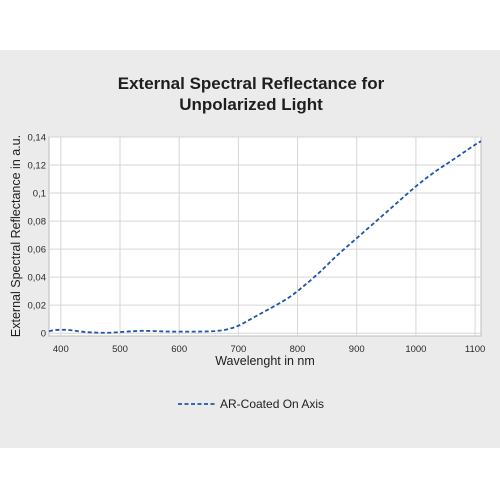 The height and width of the screenshot is (500, 500). Describe the element at coordinates (475, 349) in the screenshot. I see `x-tick-label: 1100` at that location.